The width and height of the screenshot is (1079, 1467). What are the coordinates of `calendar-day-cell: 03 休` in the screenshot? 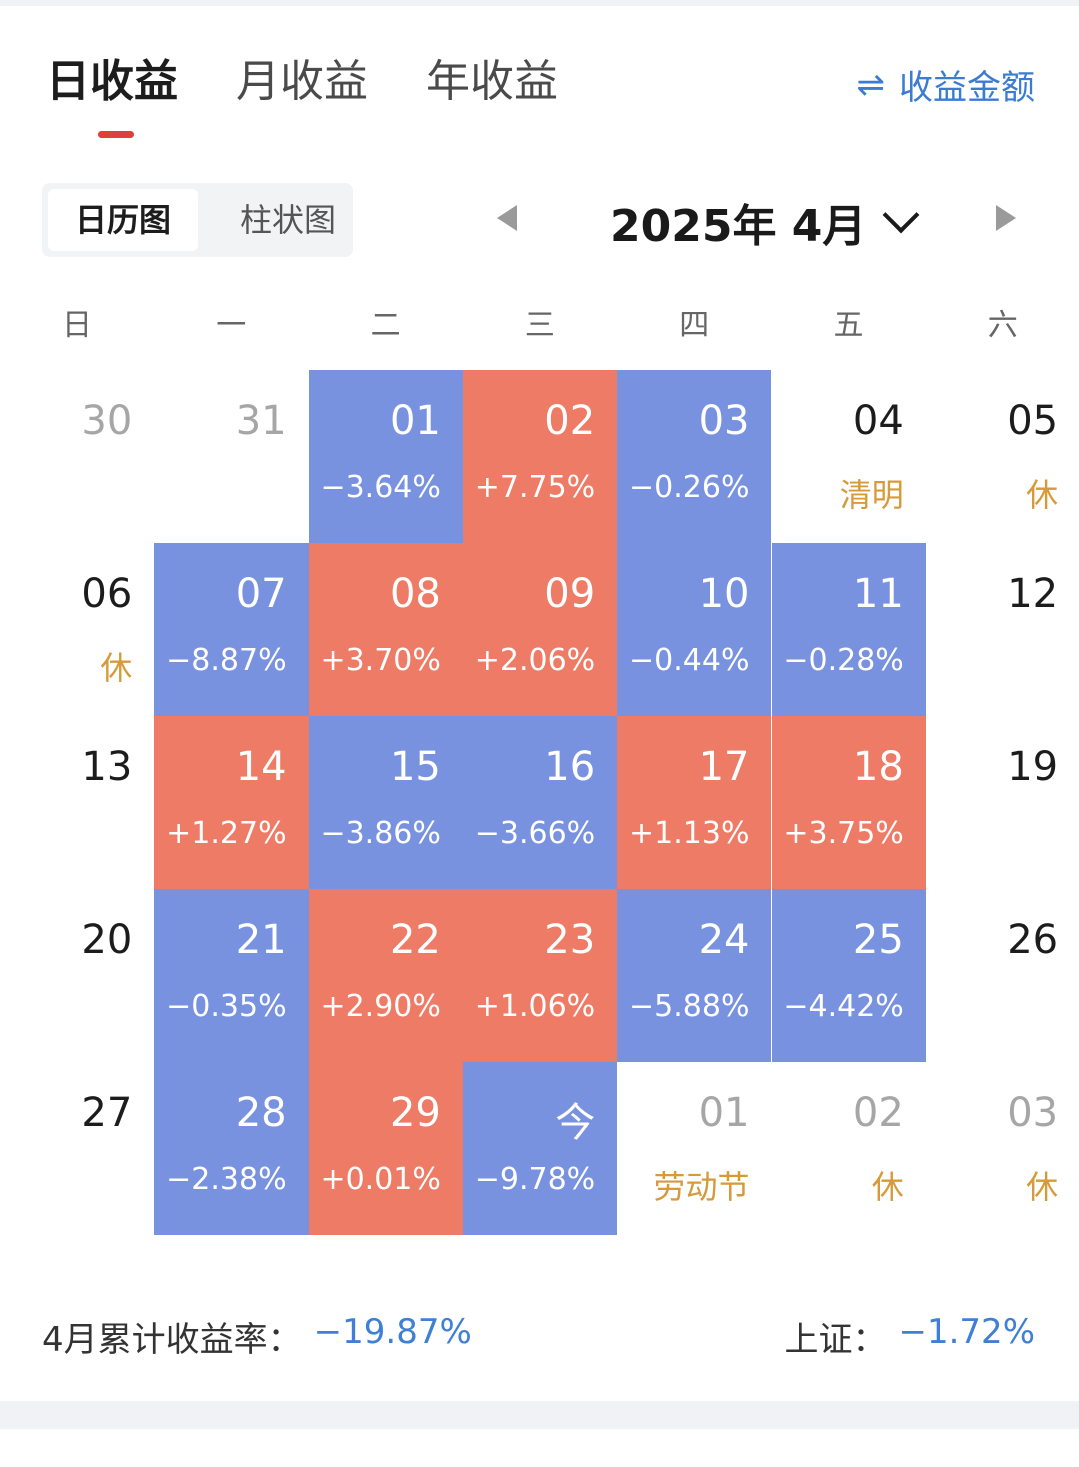 It's located at (1002, 1148).